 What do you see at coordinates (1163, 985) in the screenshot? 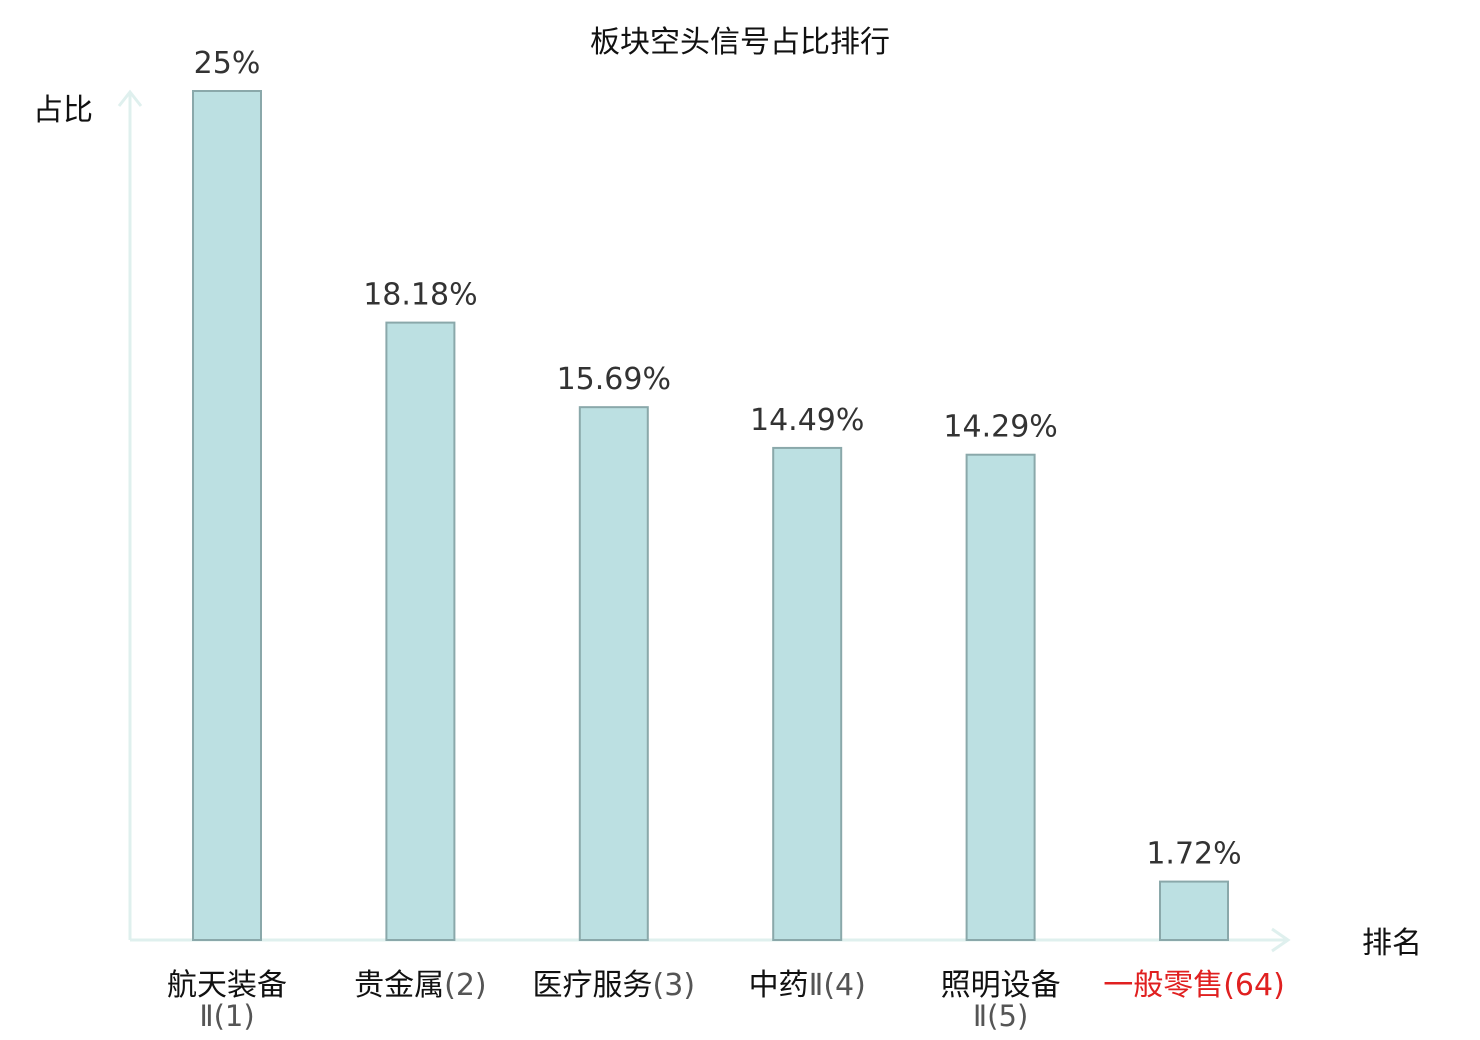
I see `x-tick-name: 一般零售` at bounding box center [1163, 985].